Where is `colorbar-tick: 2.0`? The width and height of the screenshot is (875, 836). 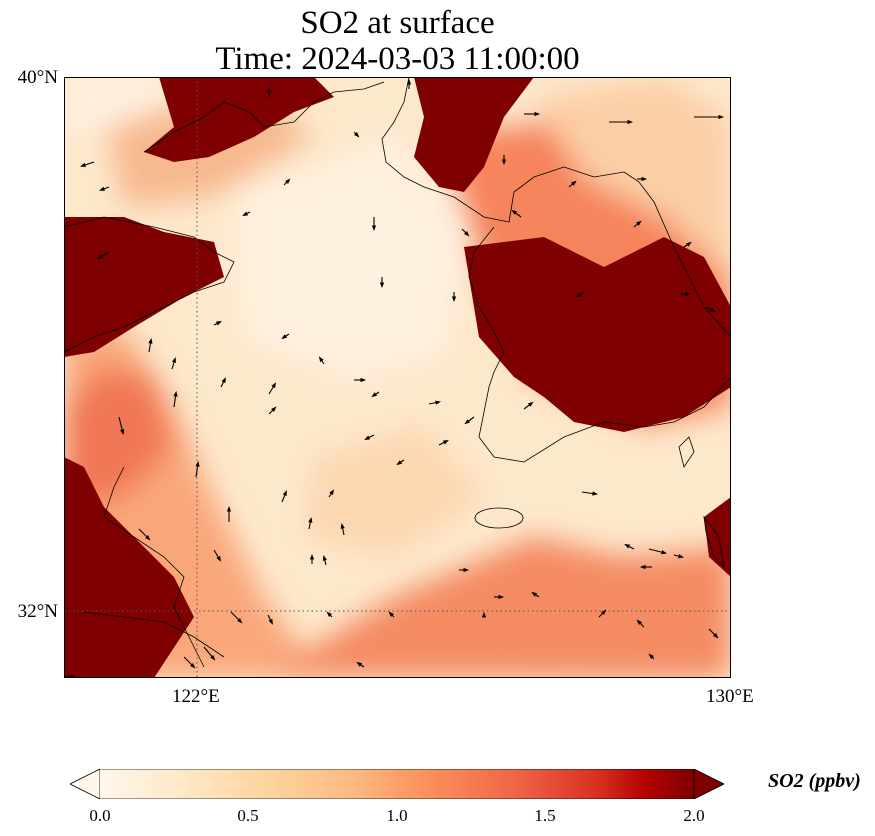
colorbar-tick: 2.0 is located at coordinates (694, 815).